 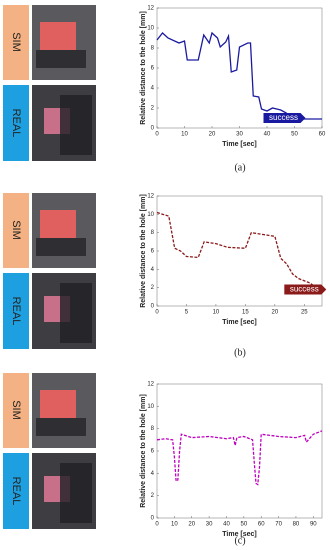 I want to click on caption: (b), so click(x=240, y=352).